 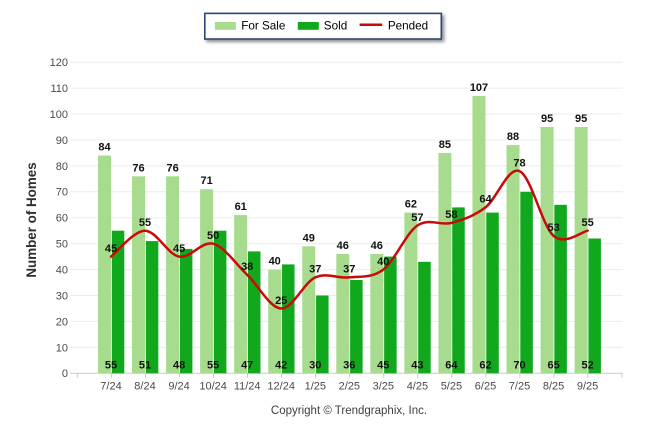 I want to click on svg-text: 43, so click(x=417, y=366).